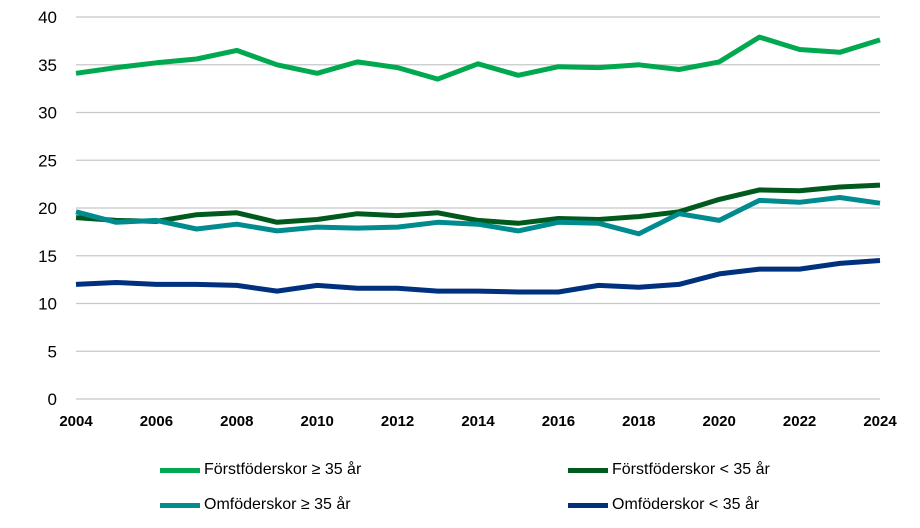  What do you see at coordinates (638, 421) in the screenshot?
I see `x-tick-label: 2018` at bounding box center [638, 421].